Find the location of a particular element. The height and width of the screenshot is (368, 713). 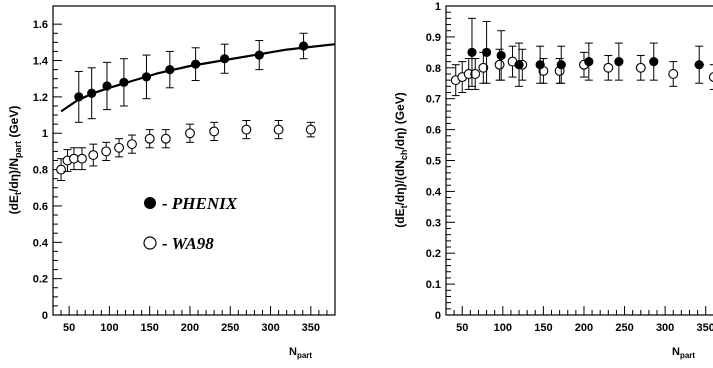

legend-phenix-label: - PHENIX is located at coordinates (200, 203).